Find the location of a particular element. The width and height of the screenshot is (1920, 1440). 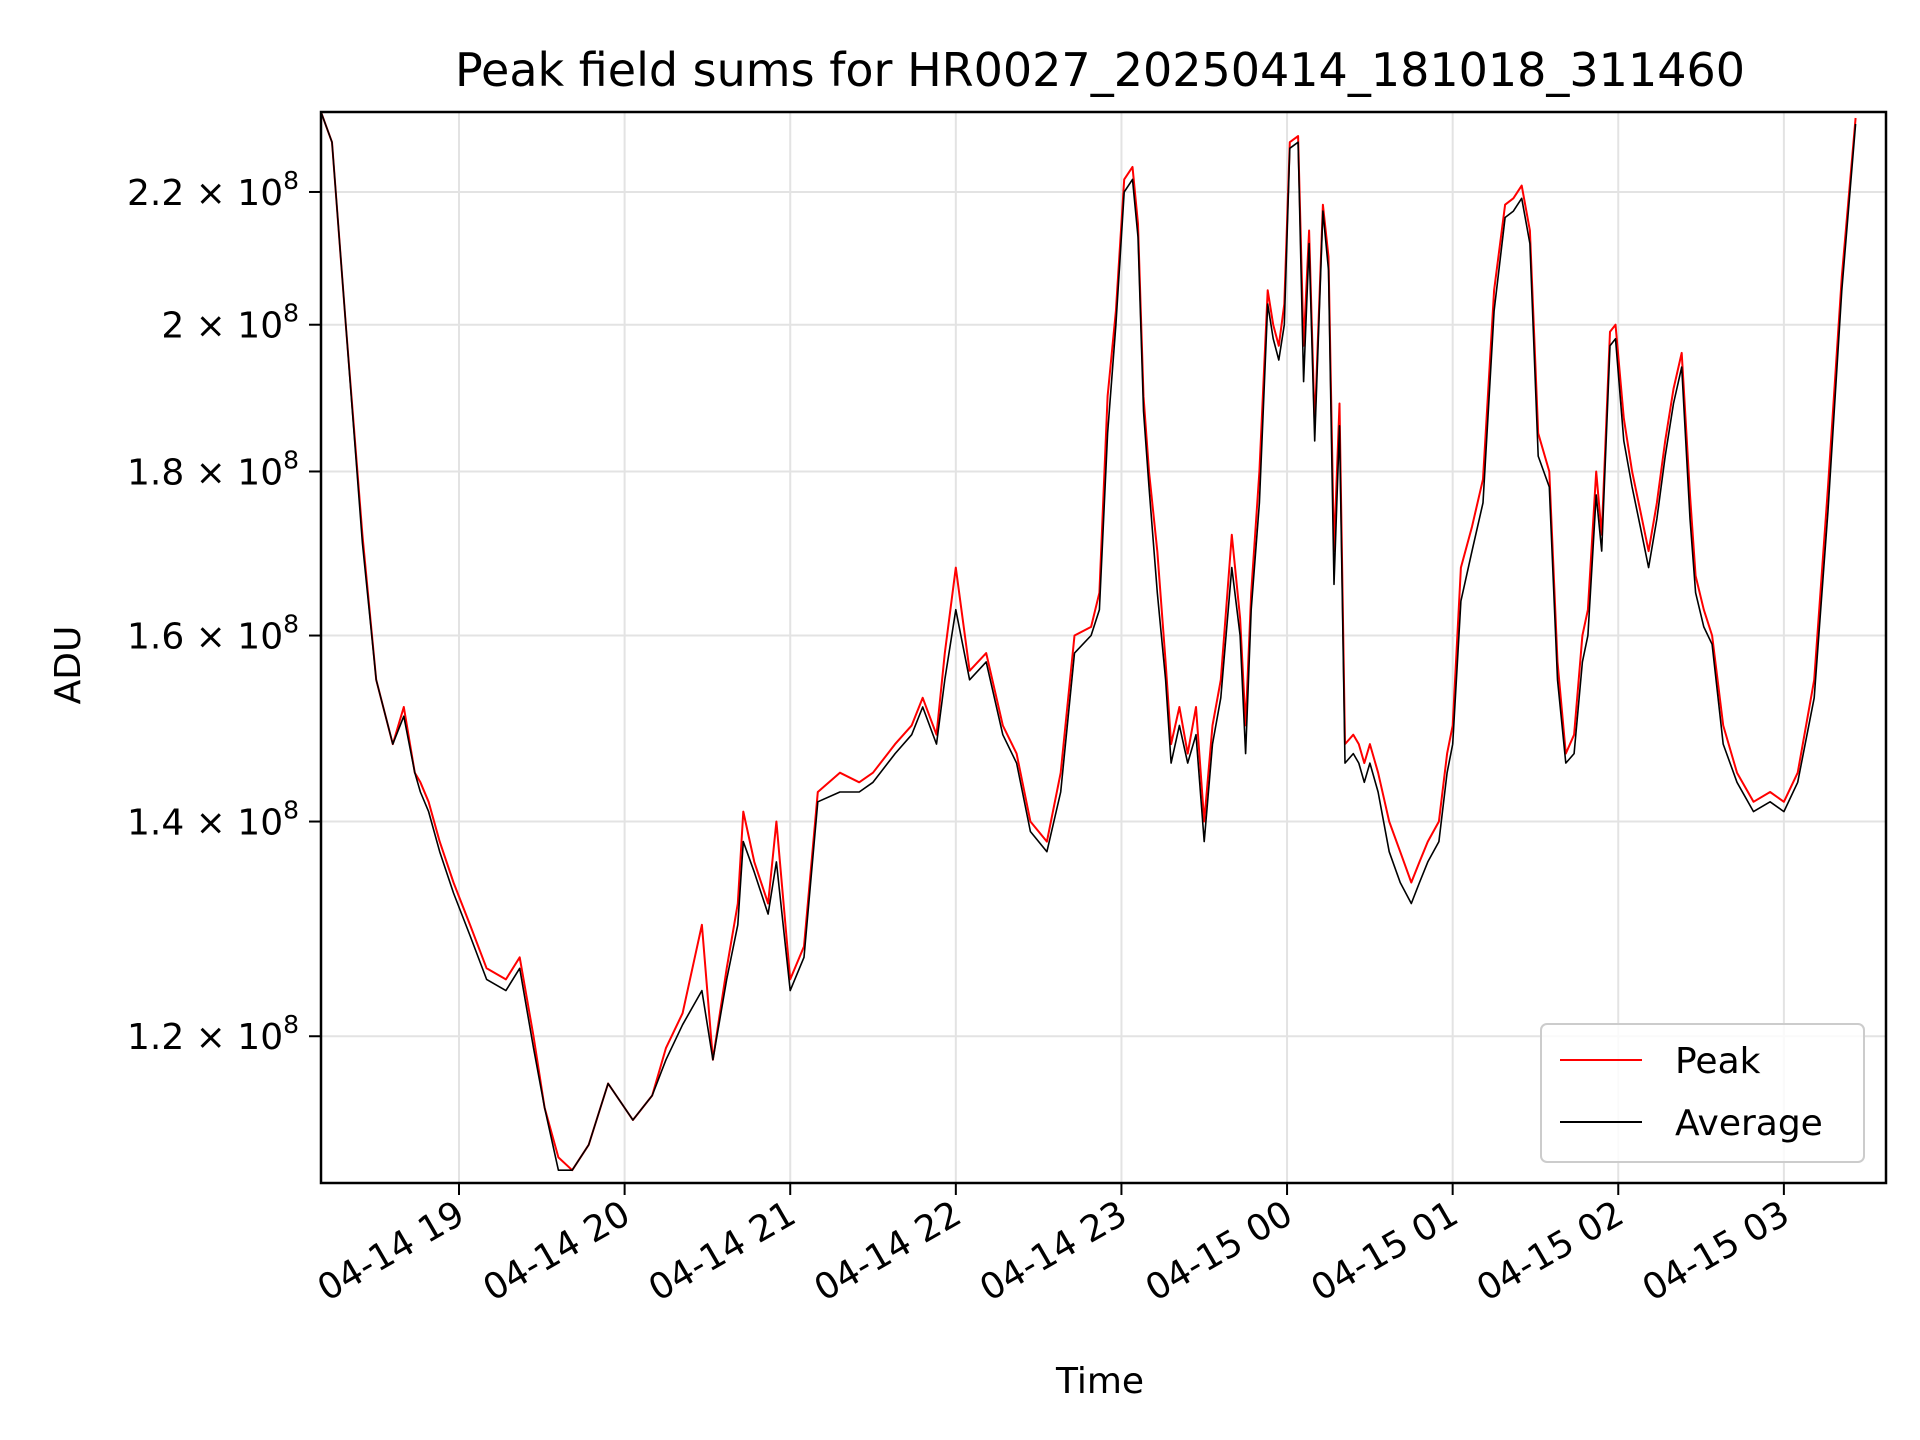

legend-box is located at coordinates (1702, 1093).